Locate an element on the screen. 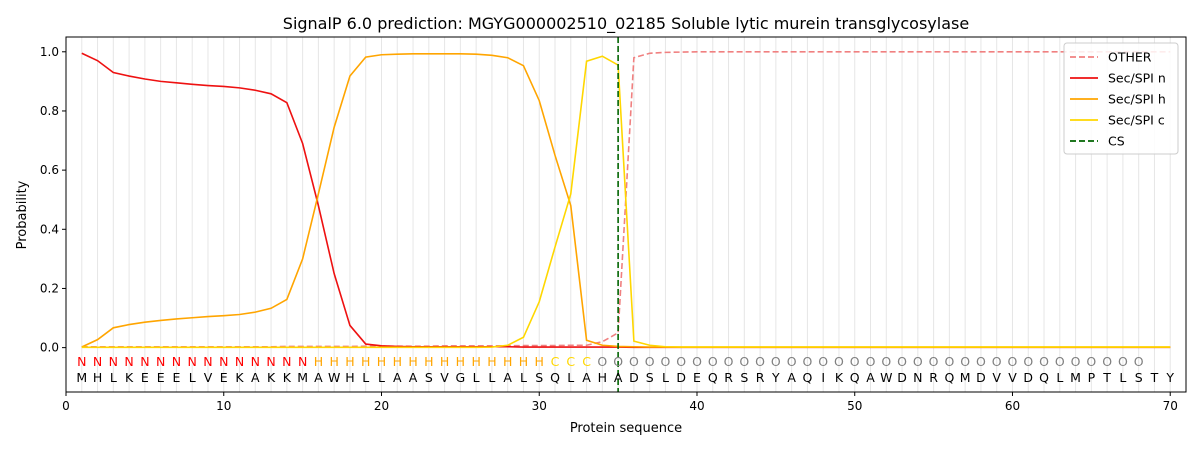 The width and height of the screenshot is (1200, 450). y-tick-label: 0.4 is located at coordinates (49, 229).